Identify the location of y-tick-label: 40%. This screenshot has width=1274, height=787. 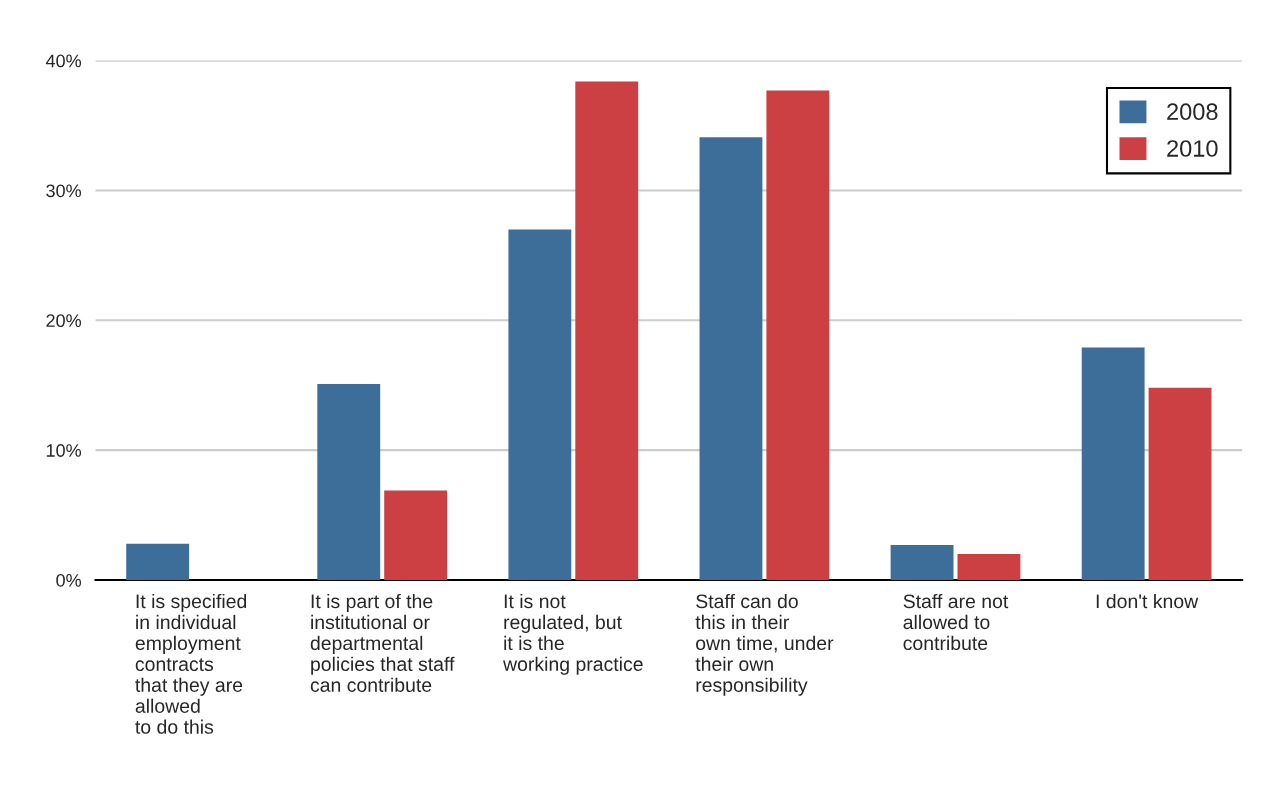
(63, 61).